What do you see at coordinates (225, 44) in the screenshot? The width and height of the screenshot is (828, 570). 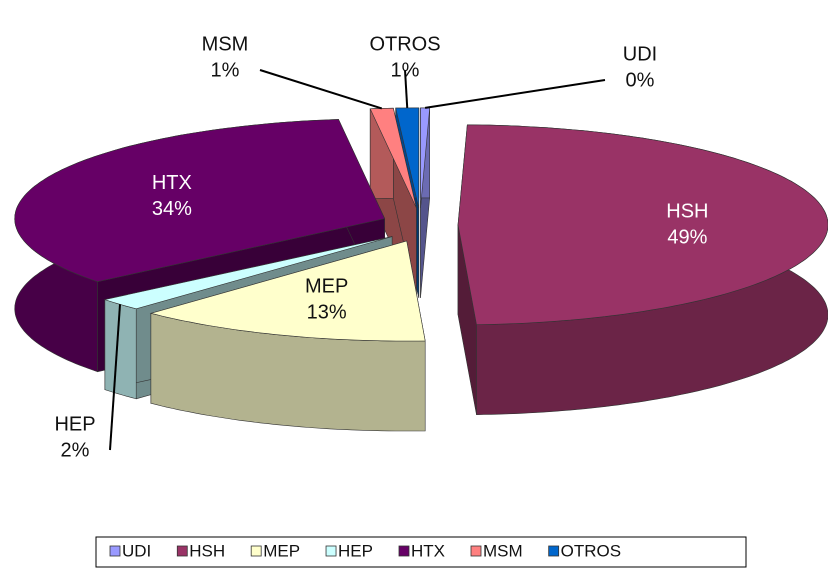 I see `slice-label: MSM` at bounding box center [225, 44].